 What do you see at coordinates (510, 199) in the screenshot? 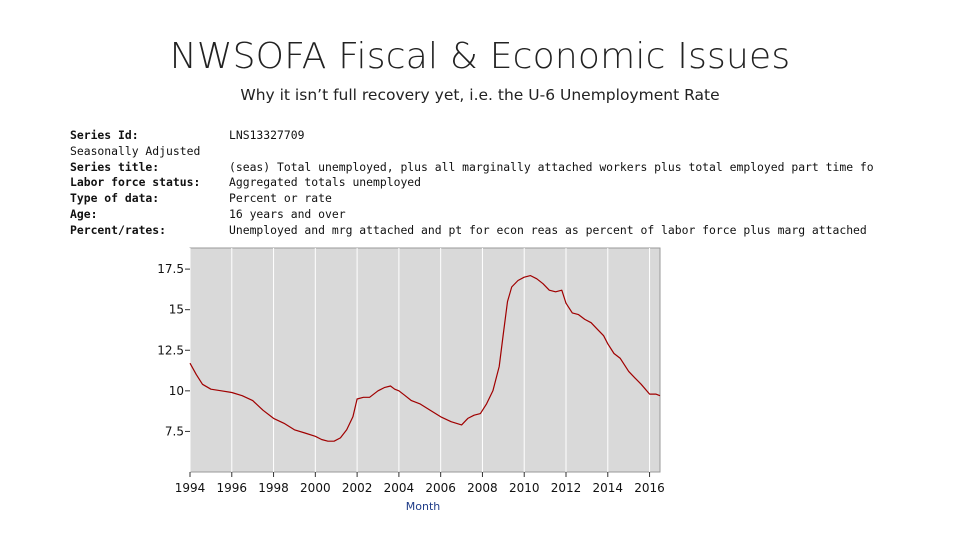
I see `series-info-row: Type of data: Percent or rate` at bounding box center [510, 199].